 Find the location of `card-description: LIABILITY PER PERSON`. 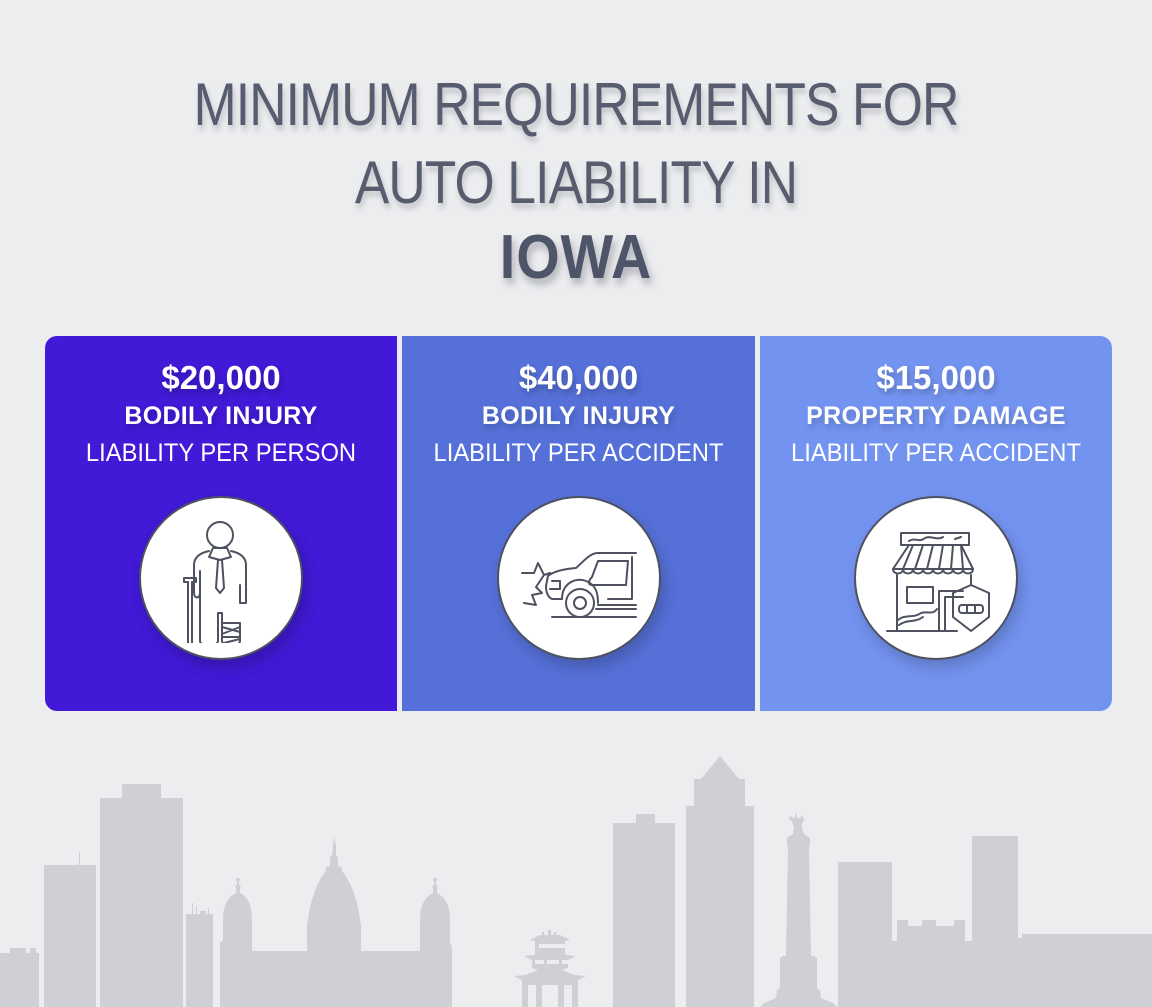

card-description: LIABILITY PER PERSON is located at coordinates (221, 453).